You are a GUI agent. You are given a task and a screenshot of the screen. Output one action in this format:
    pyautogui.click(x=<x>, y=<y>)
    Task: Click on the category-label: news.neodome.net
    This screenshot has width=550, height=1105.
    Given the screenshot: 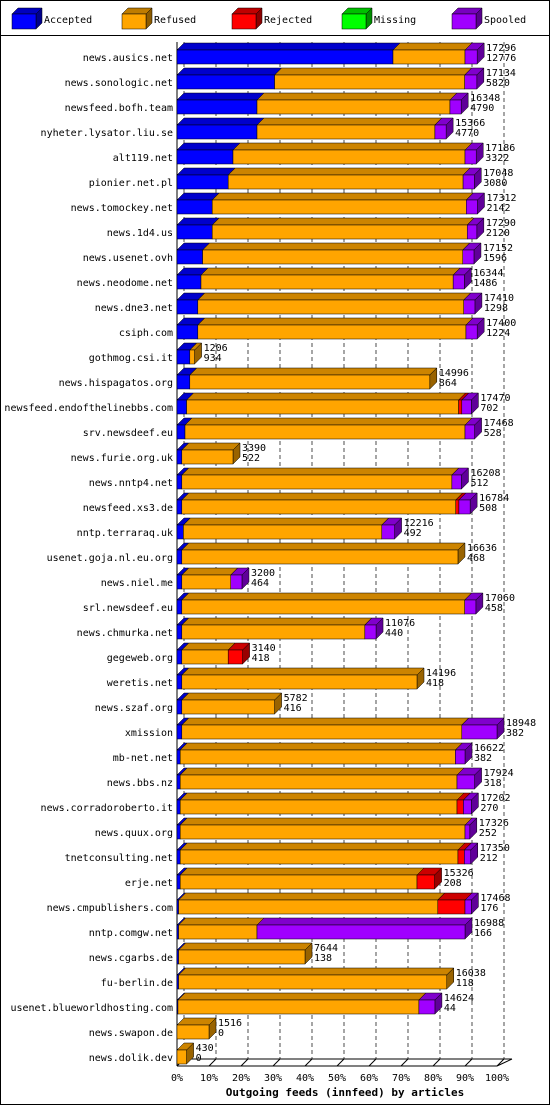 What is the action you would take?
    pyautogui.click(x=125, y=283)
    